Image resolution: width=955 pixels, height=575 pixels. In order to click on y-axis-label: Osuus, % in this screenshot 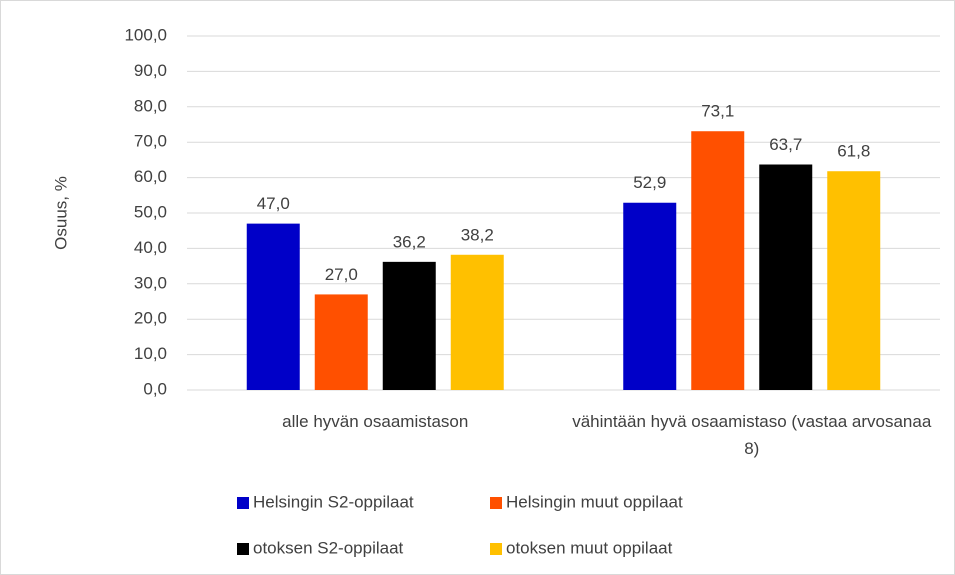, I will do `click(60, 213)`.